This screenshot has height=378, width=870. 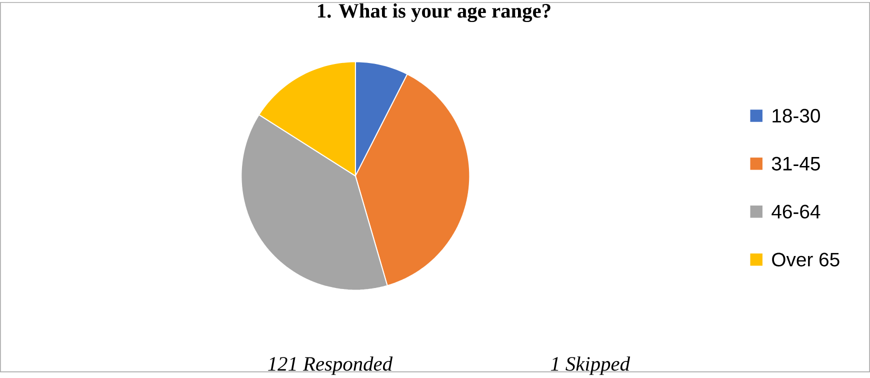 What do you see at coordinates (434, 12) in the screenshot?
I see `chart-title: 1. What is your age range?` at bounding box center [434, 12].